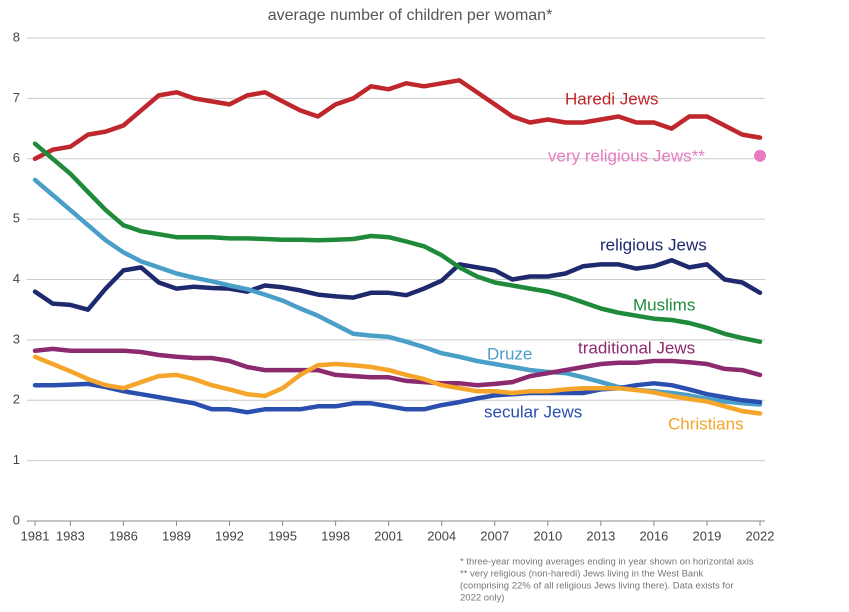 The image size is (849, 612). What do you see at coordinates (494, 535) in the screenshot?
I see `x-tick-label: 2007` at bounding box center [494, 535].